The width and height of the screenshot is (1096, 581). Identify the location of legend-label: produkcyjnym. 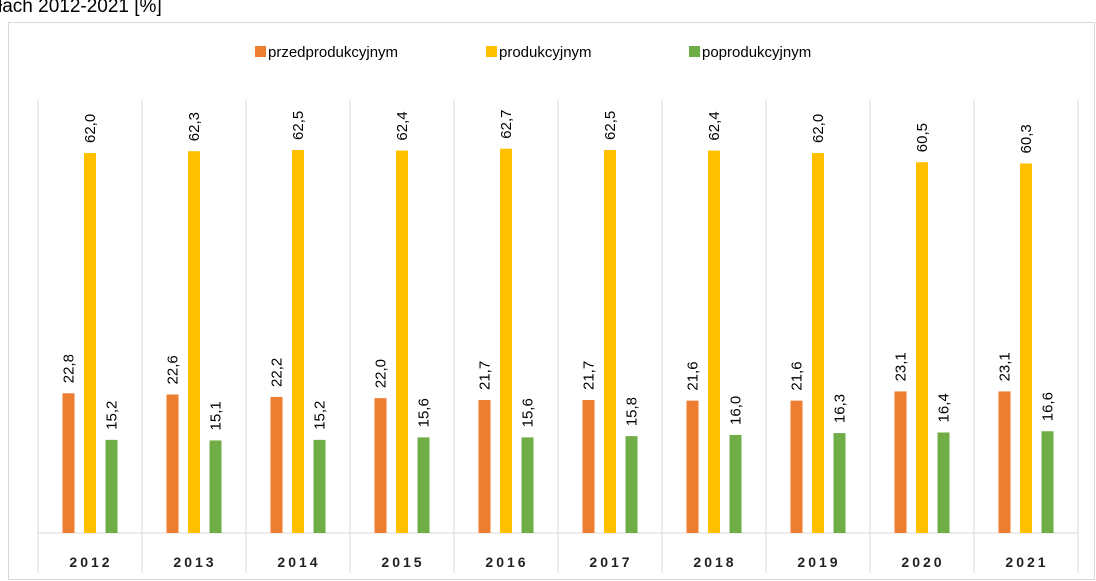
(545, 52).